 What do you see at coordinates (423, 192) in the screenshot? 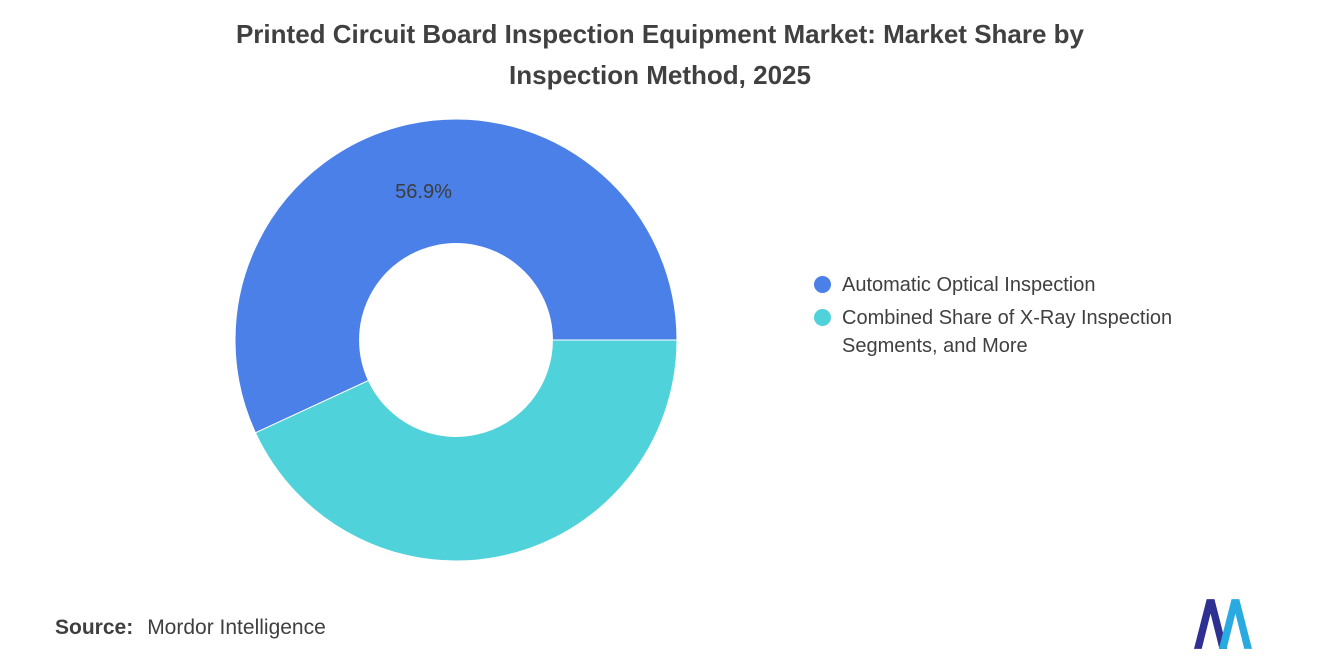
I see `pie-slice-label-0: 56.9%` at bounding box center [423, 192].